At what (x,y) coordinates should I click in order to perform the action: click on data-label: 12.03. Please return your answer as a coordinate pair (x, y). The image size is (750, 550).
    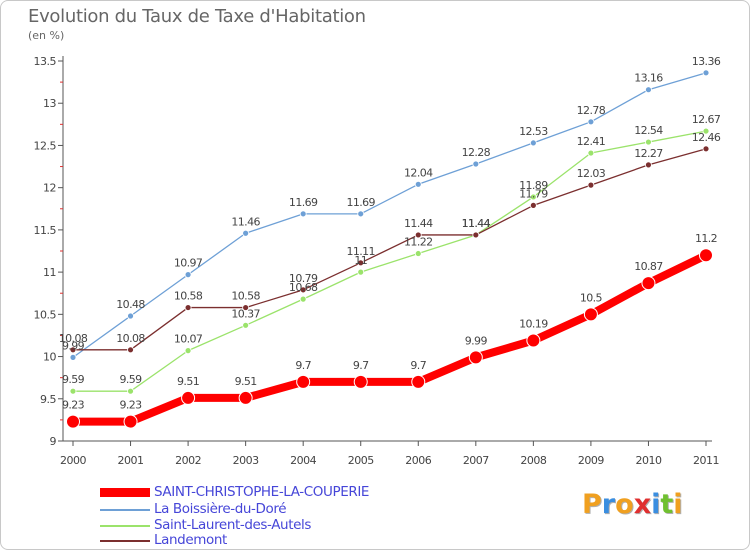
    Looking at the image, I should click on (591, 173).